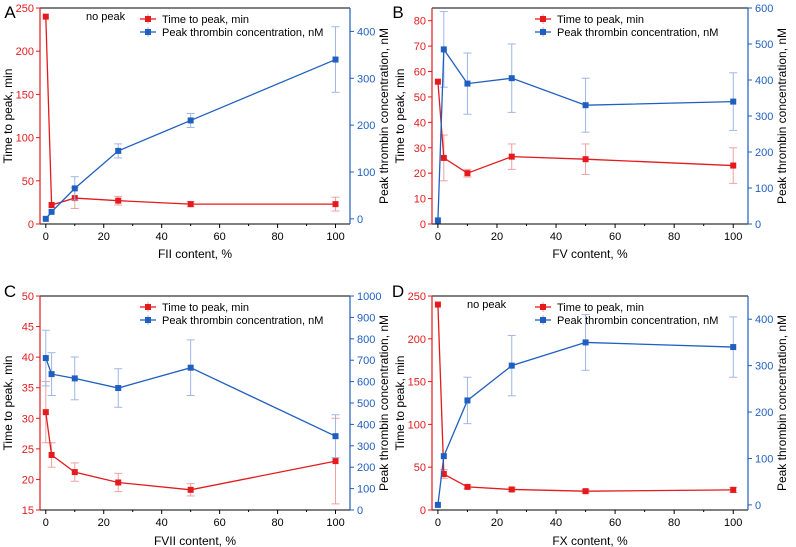 This screenshot has width=796, height=547. What do you see at coordinates (10, 12) in the screenshot?
I see `panel-label-A: A` at bounding box center [10, 12].